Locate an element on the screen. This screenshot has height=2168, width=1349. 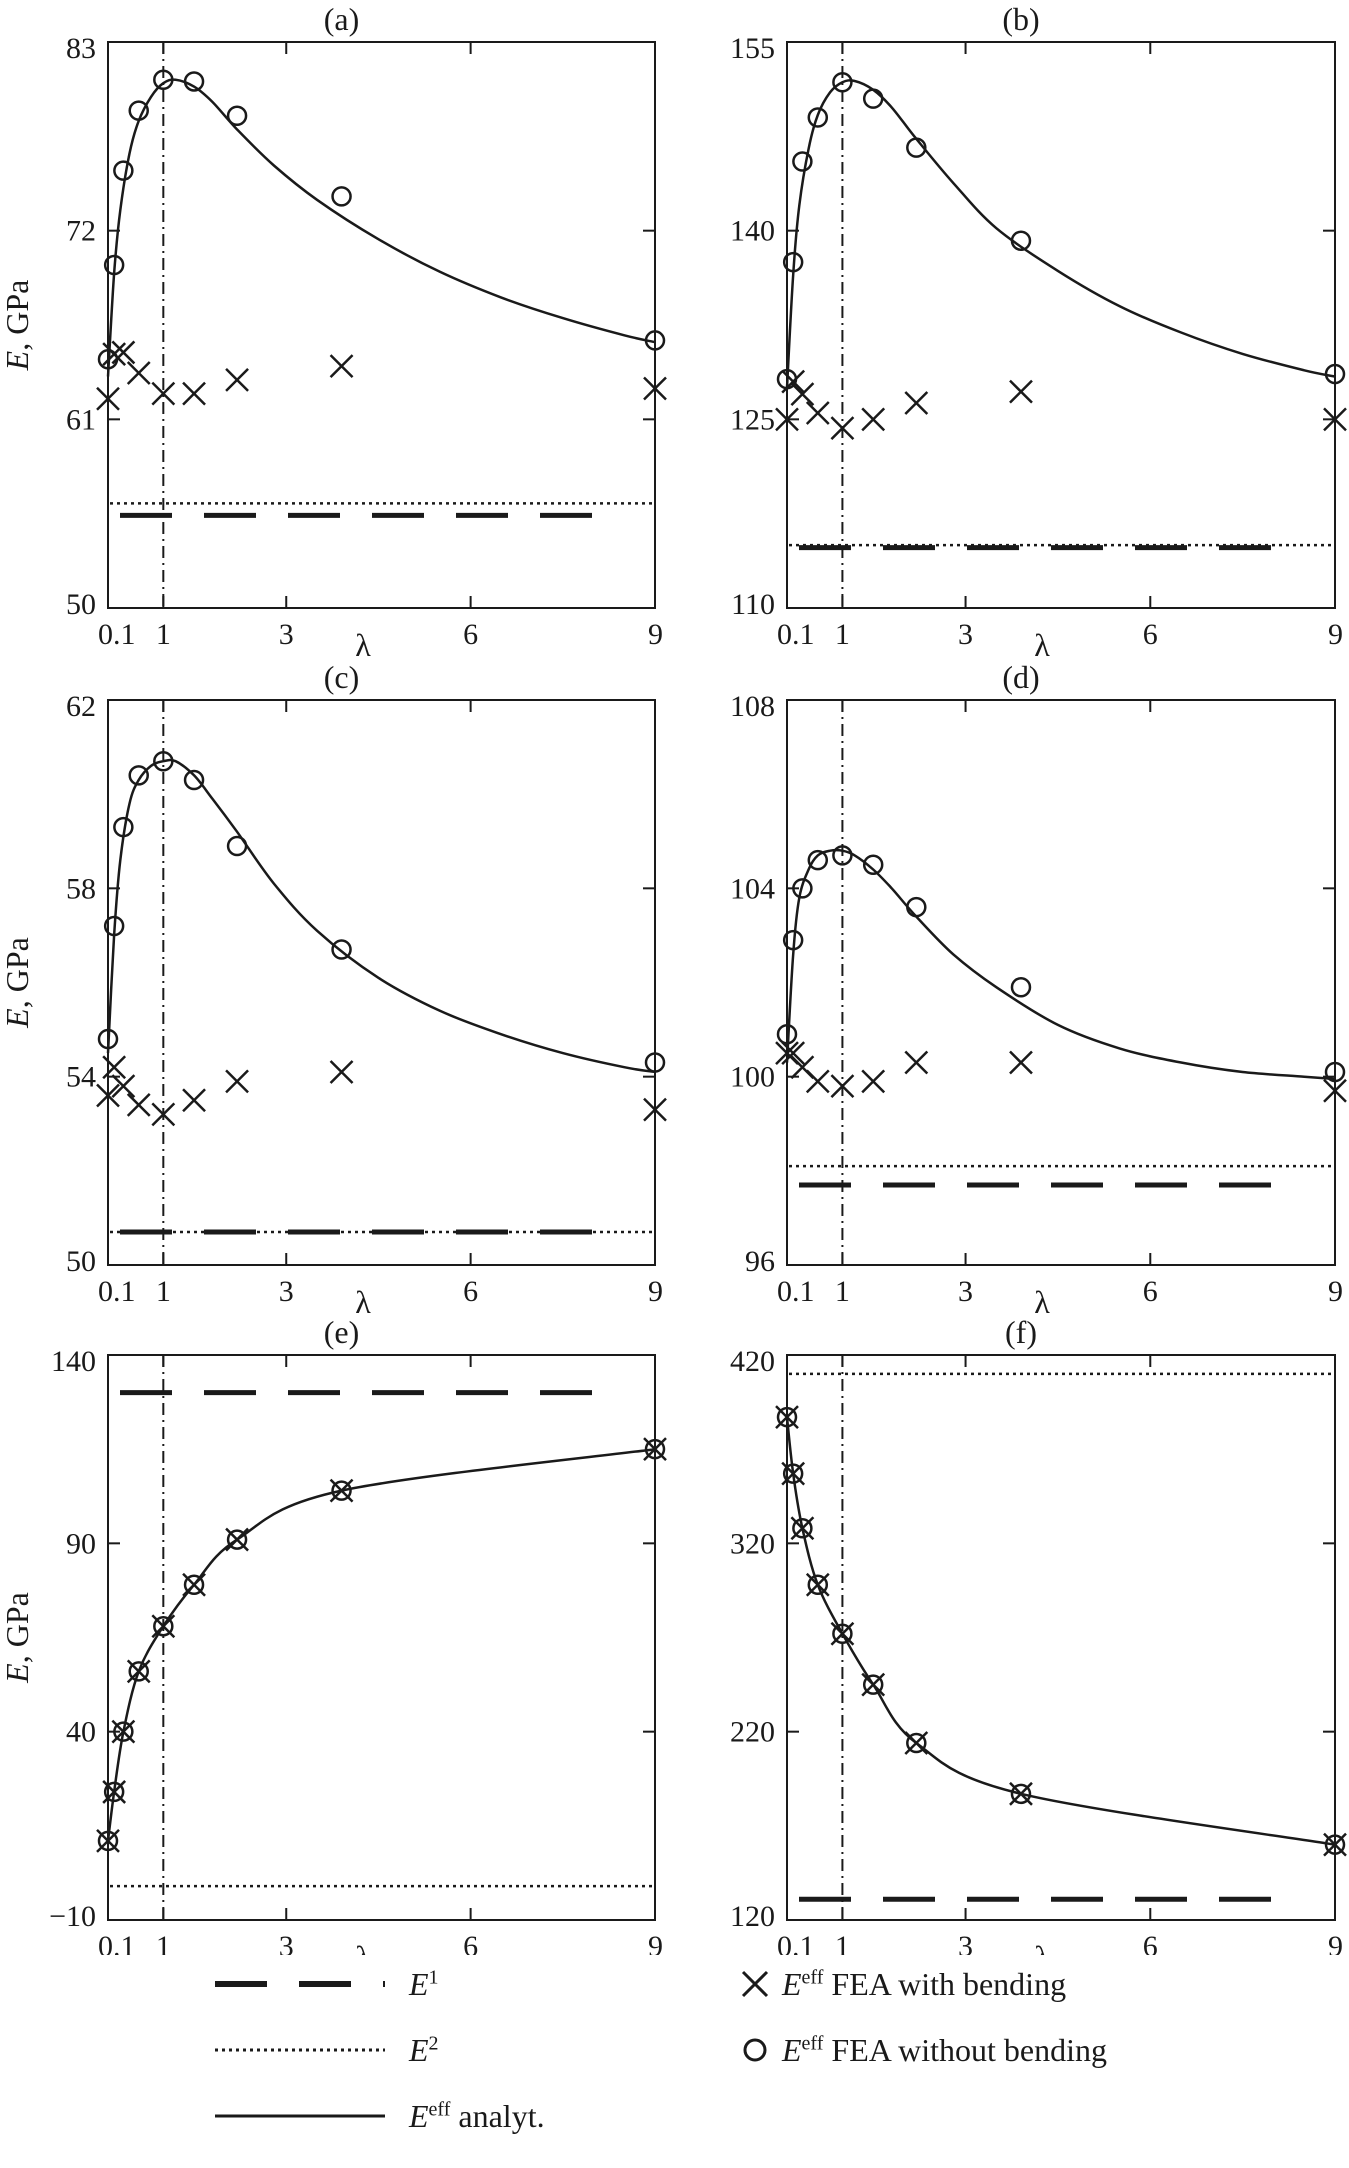
chart-panel-e: 0.1 1 3 6 9 −10 40 90 140 (e) λ E, GPa is located at coordinates (333, 1634).